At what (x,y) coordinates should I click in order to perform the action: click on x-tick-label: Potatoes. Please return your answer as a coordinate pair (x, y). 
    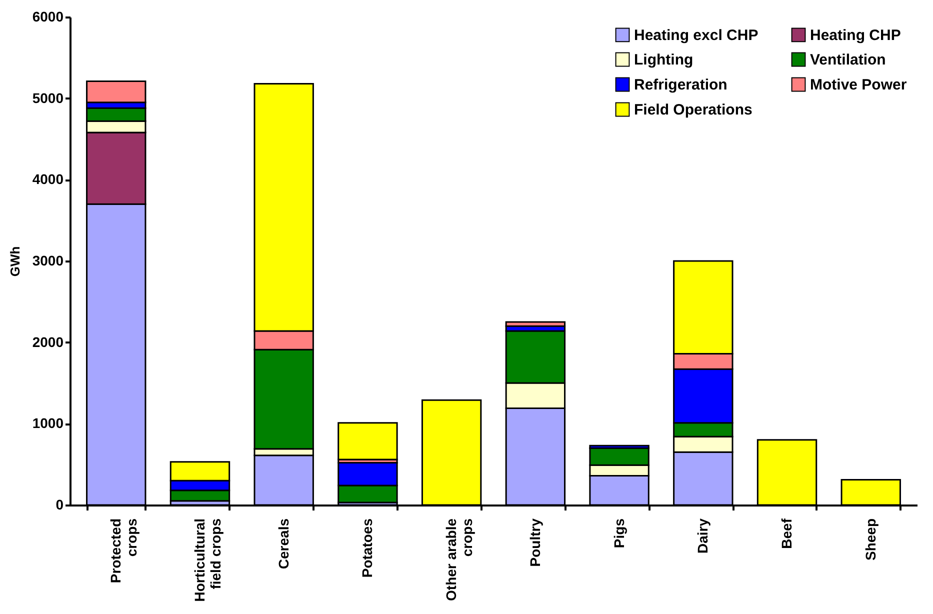
    Looking at the image, I should click on (367, 548).